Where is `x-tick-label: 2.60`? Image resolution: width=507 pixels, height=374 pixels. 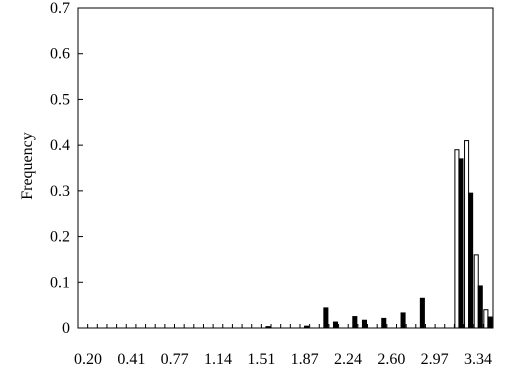 x-tick-label: 2.60 is located at coordinates (391, 359).